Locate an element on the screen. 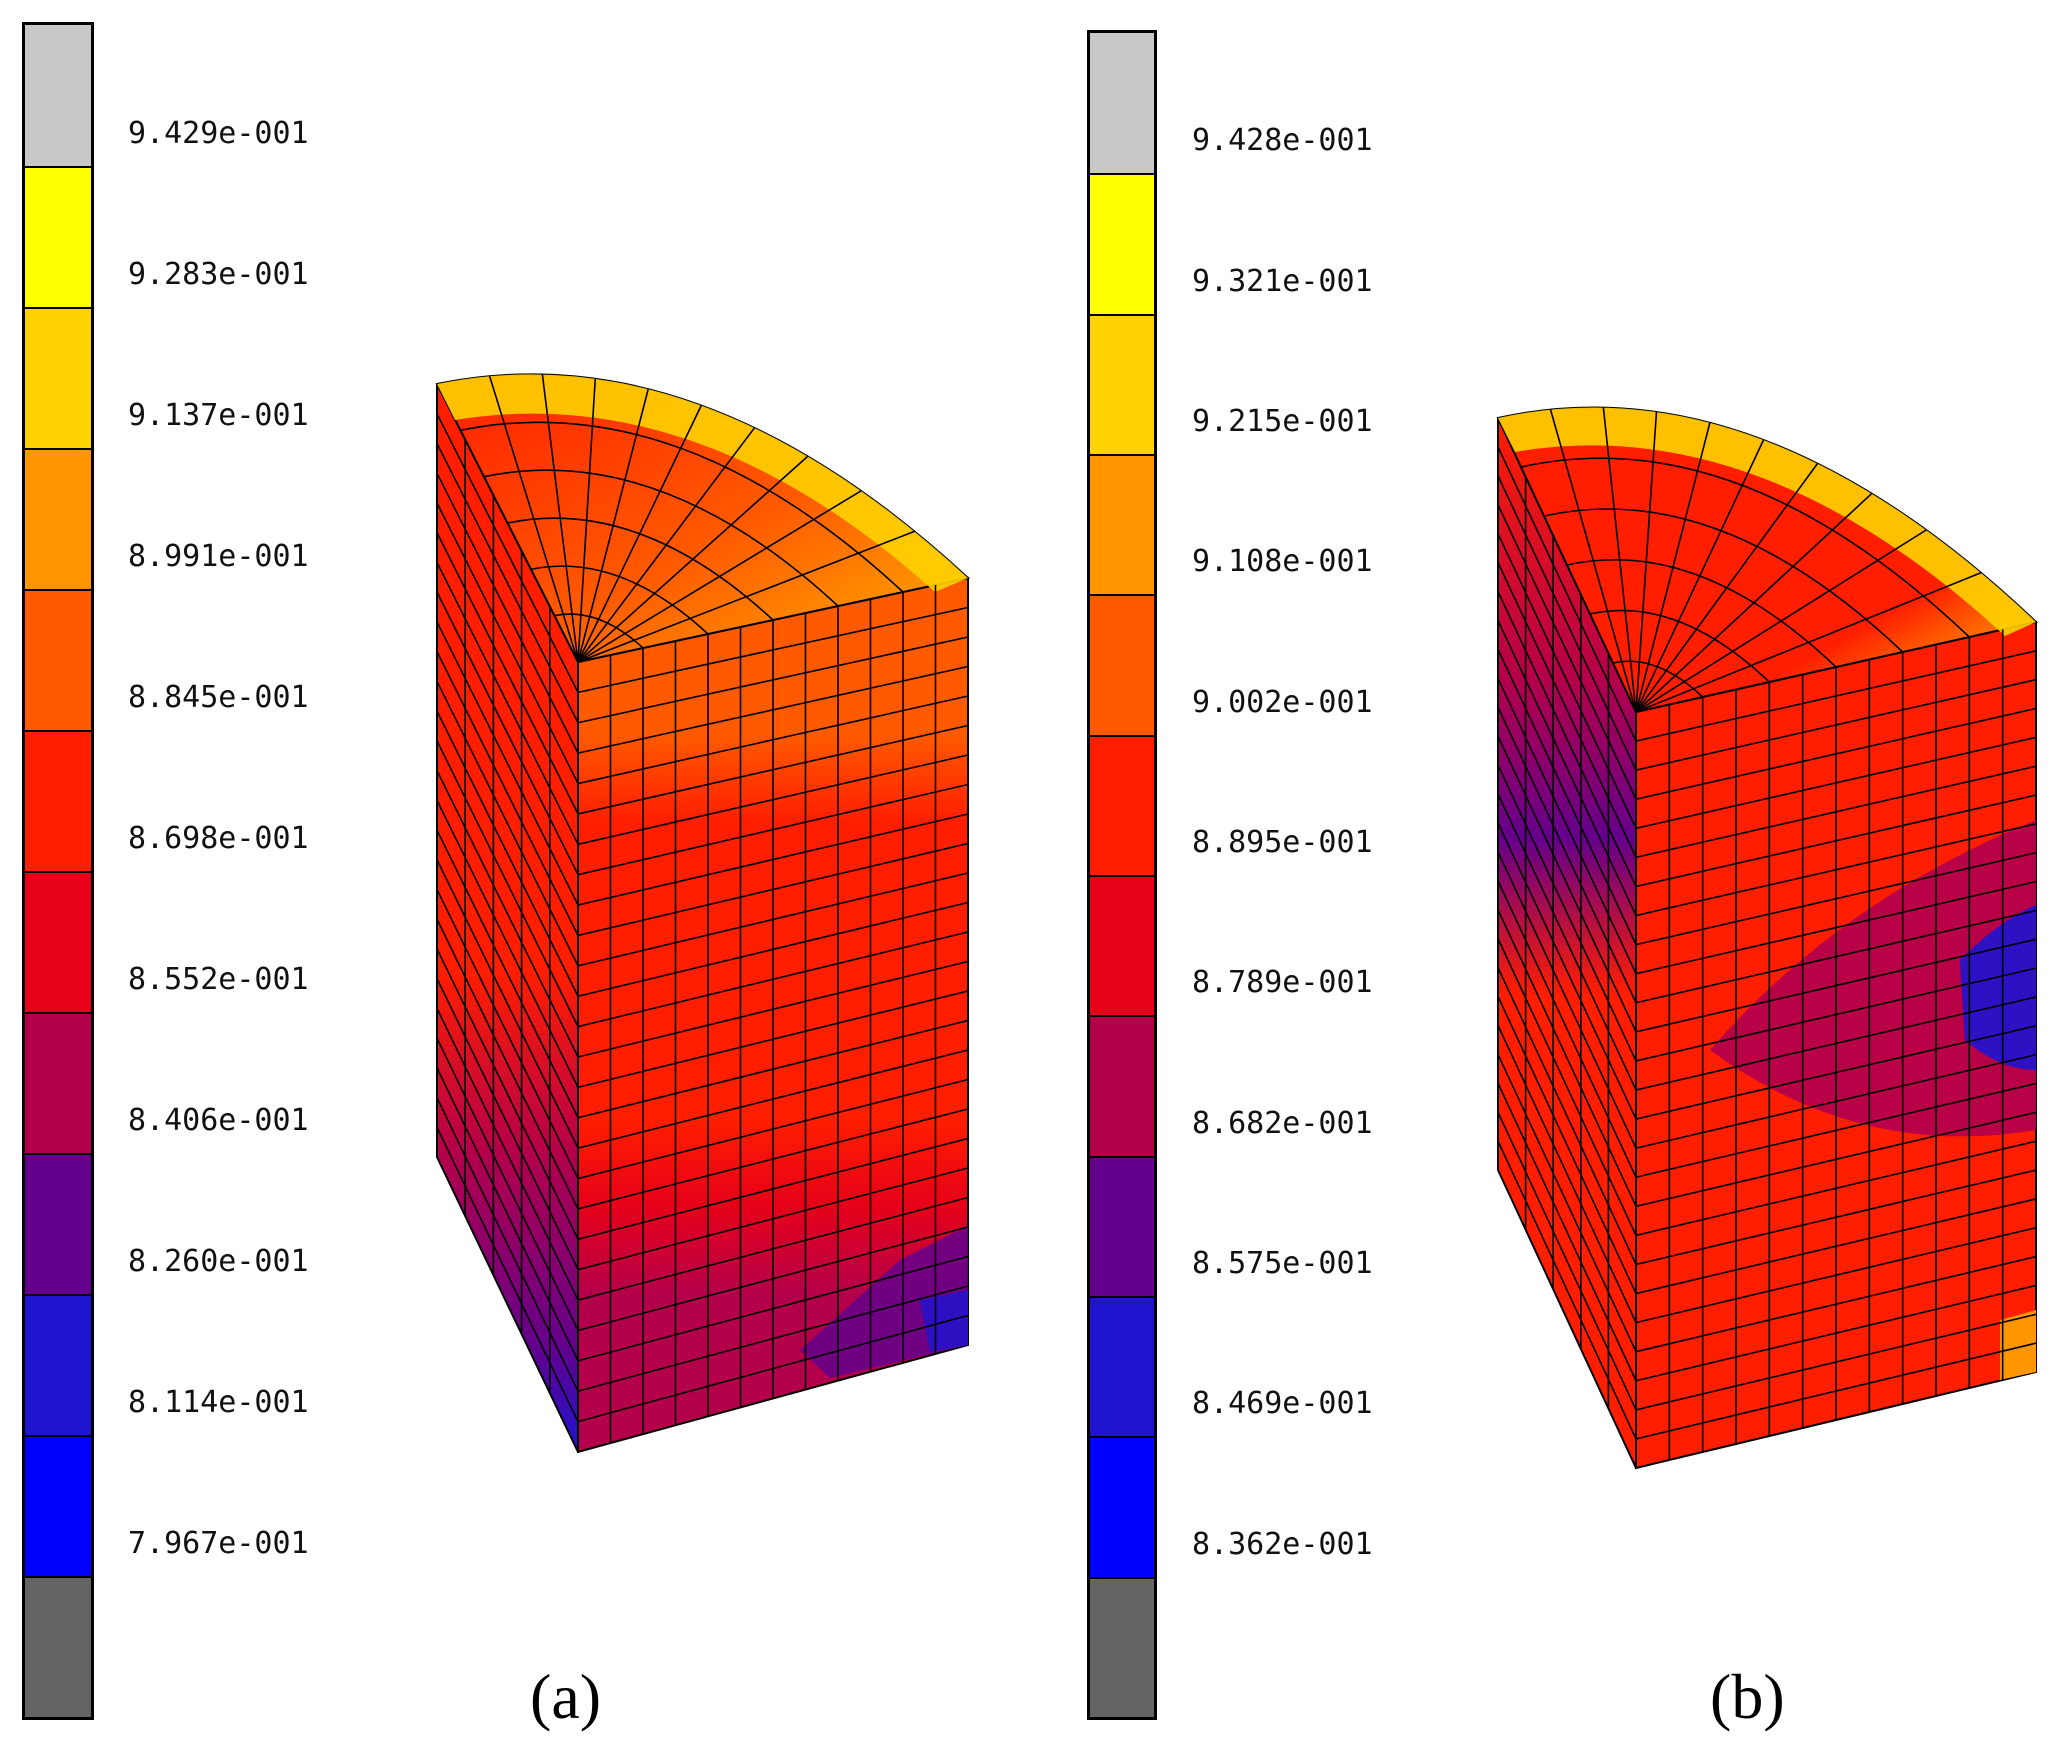 Image resolution: width=2052 pixels, height=1764 pixels. mesh-b-top-rim is located at coordinates (1767, 521).